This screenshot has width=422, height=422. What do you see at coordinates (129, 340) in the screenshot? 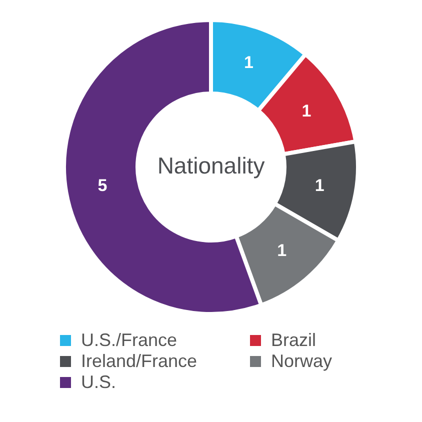
I see `legend-label: U.S./France` at bounding box center [129, 340].